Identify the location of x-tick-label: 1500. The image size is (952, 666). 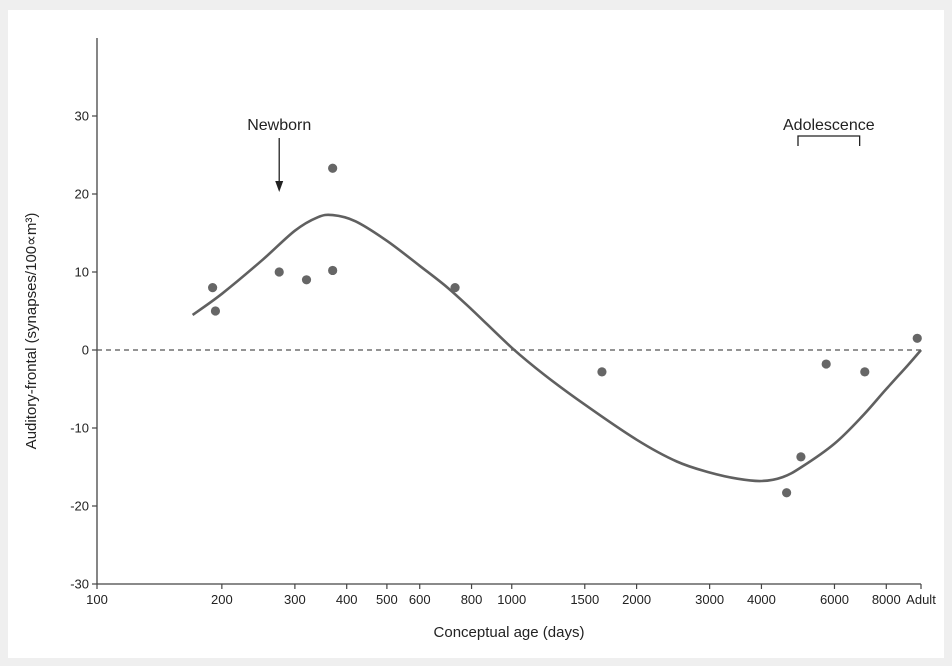
(584, 599).